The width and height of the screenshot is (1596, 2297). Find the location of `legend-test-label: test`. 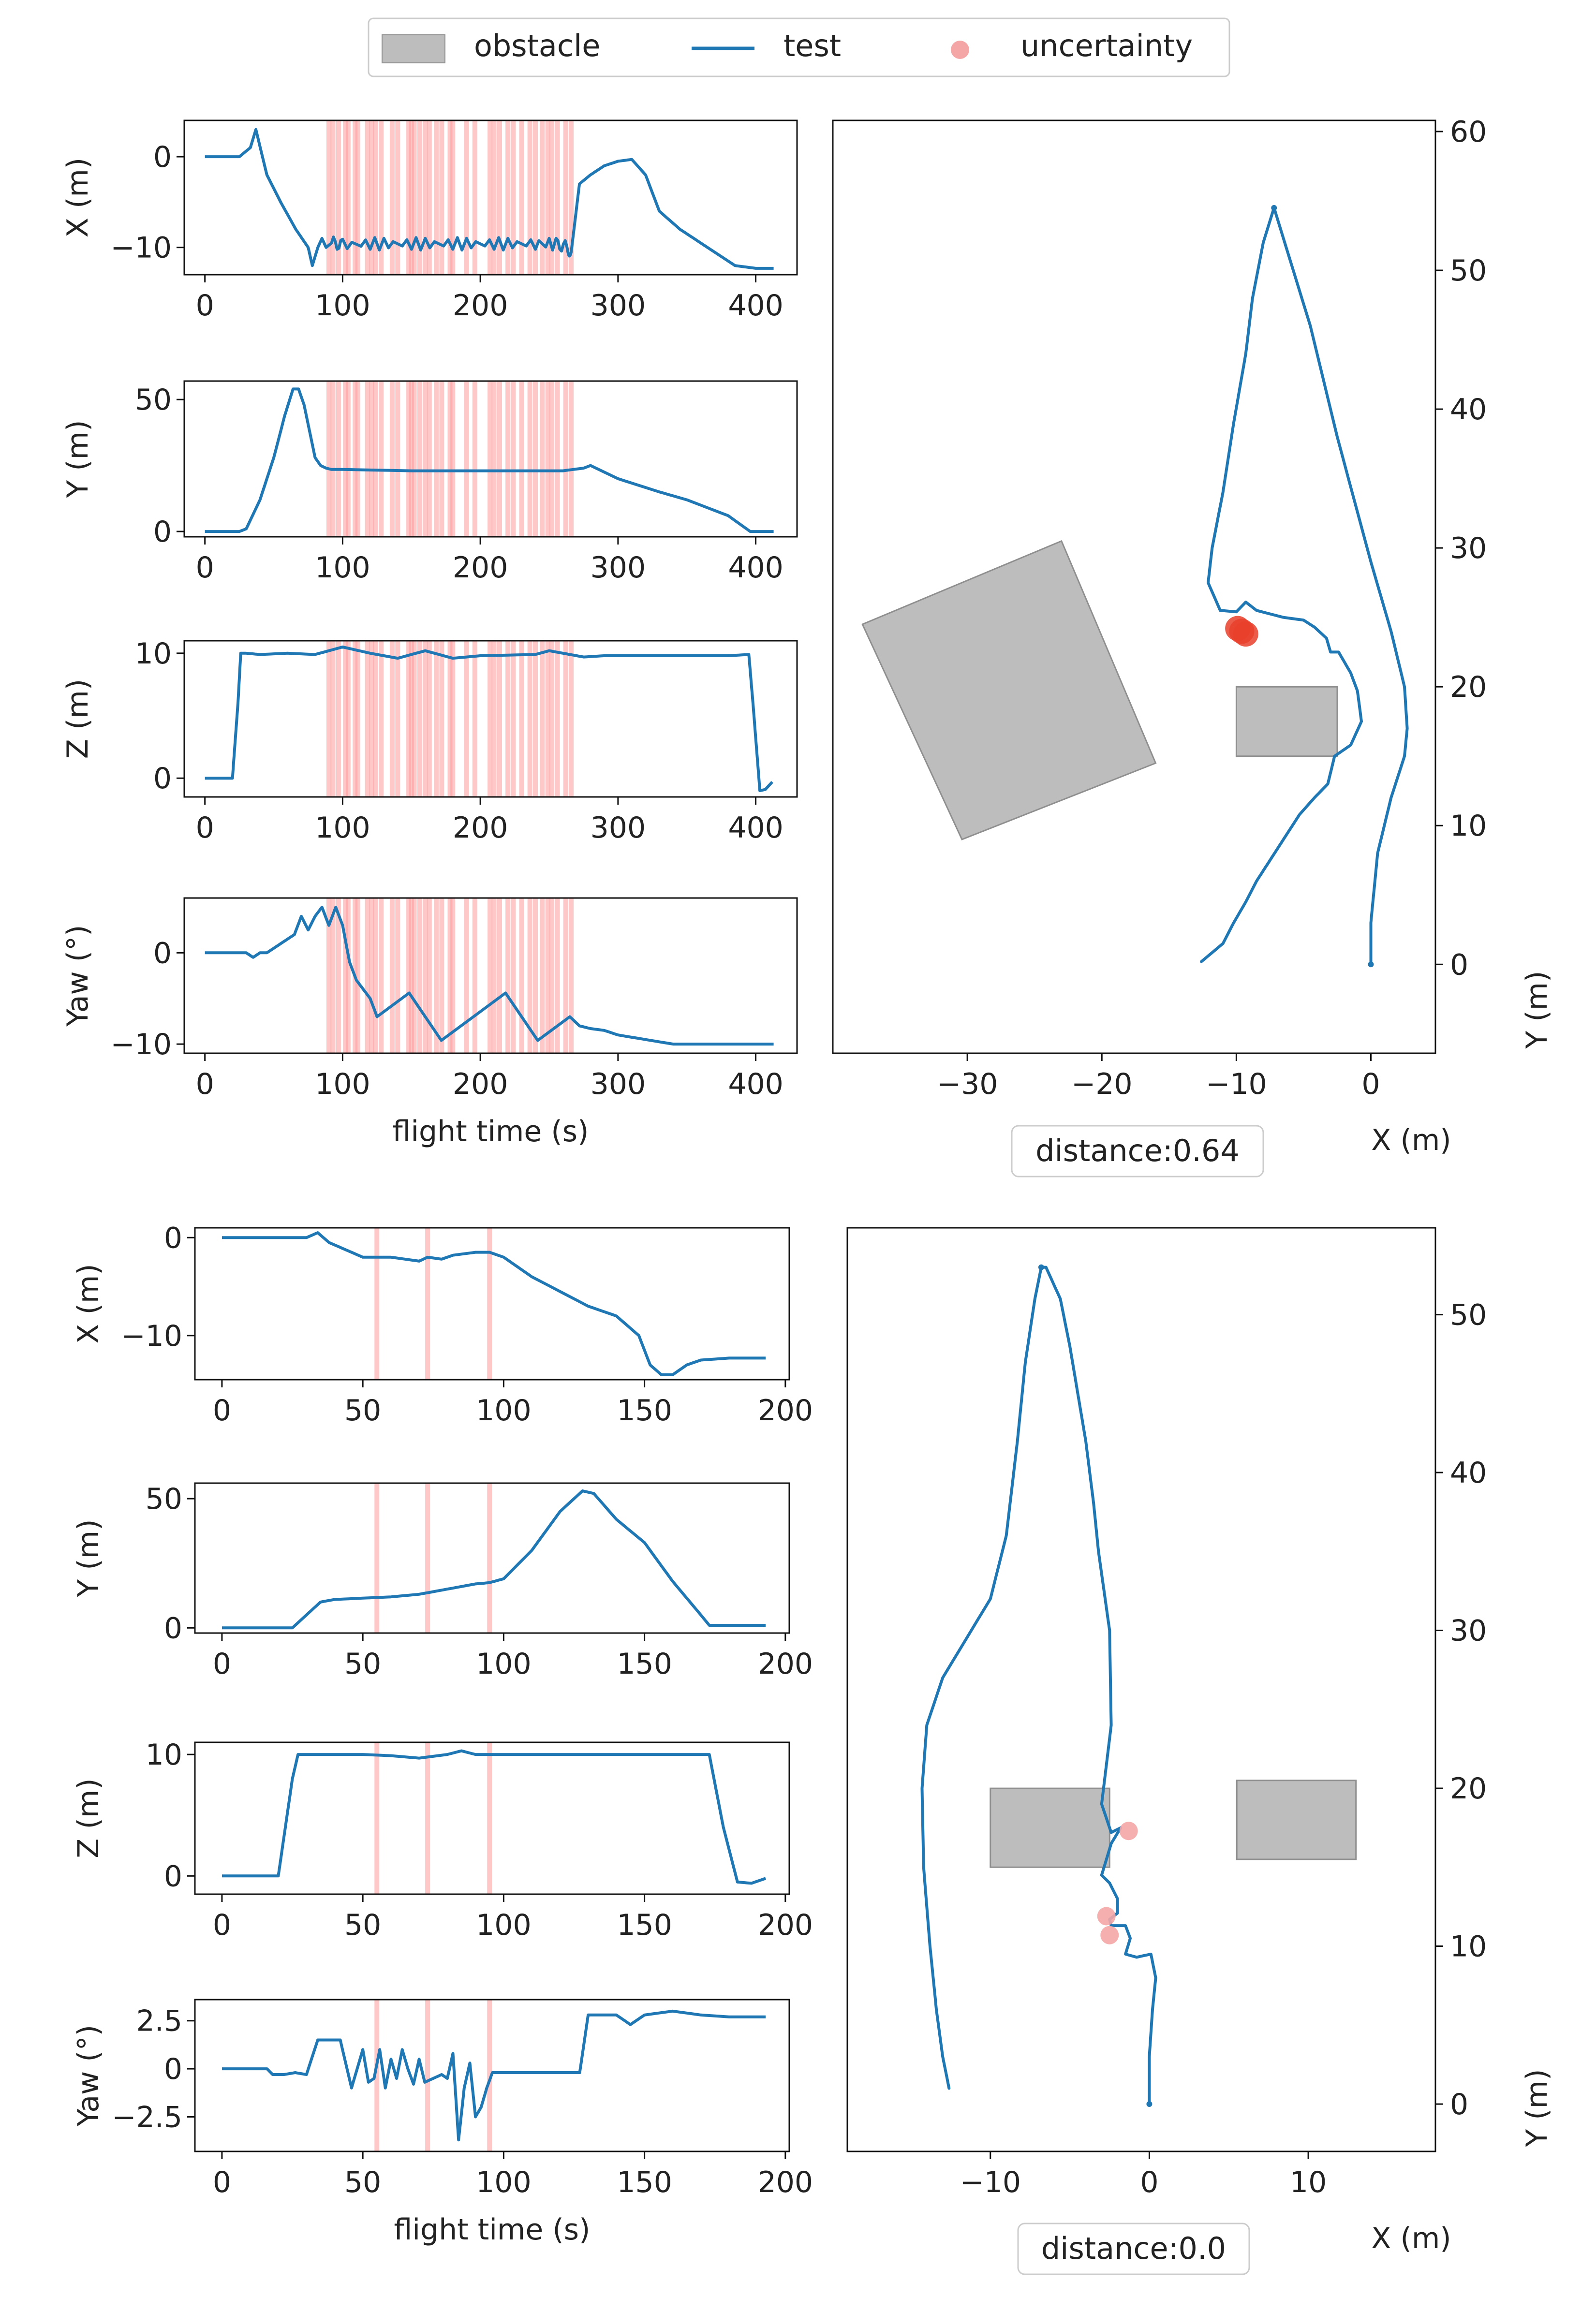

legend-test-label: test is located at coordinates (812, 45).